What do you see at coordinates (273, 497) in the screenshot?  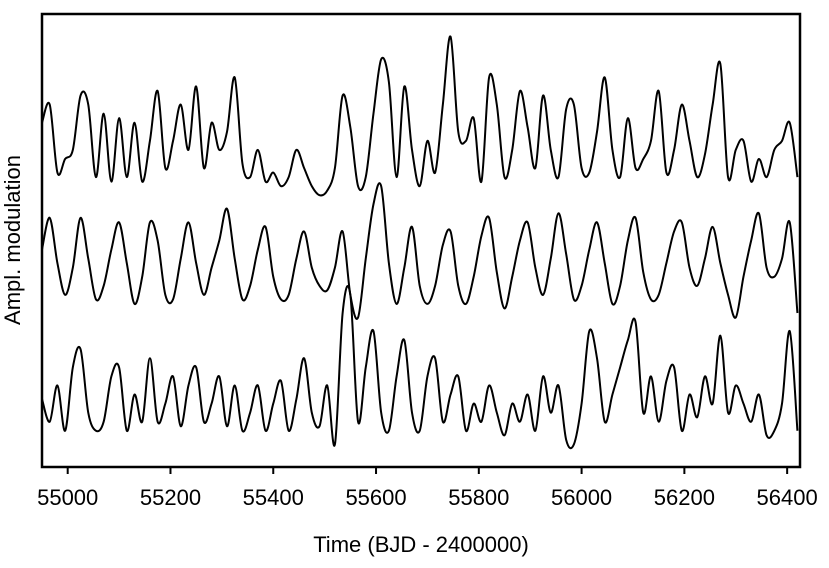 I see `x-tick-label: 55400` at bounding box center [273, 497].